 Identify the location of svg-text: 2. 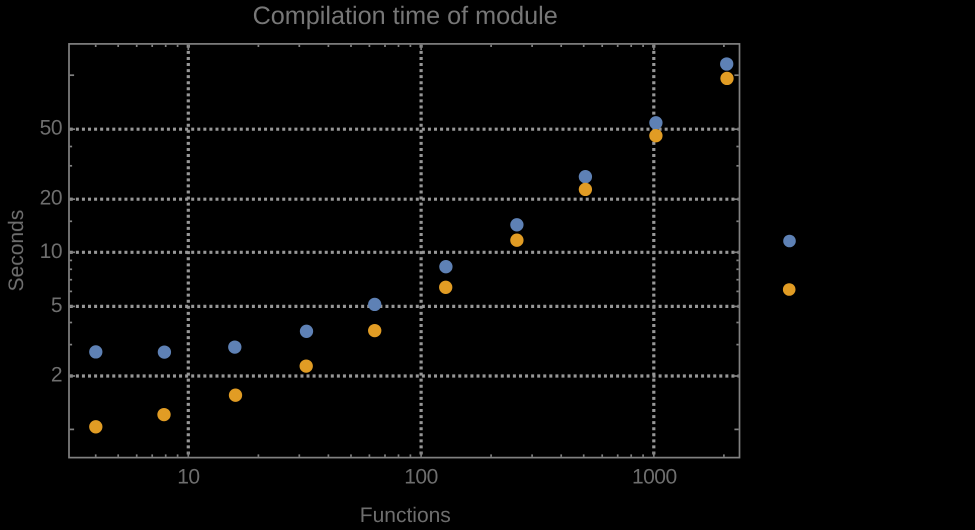
(56, 375).